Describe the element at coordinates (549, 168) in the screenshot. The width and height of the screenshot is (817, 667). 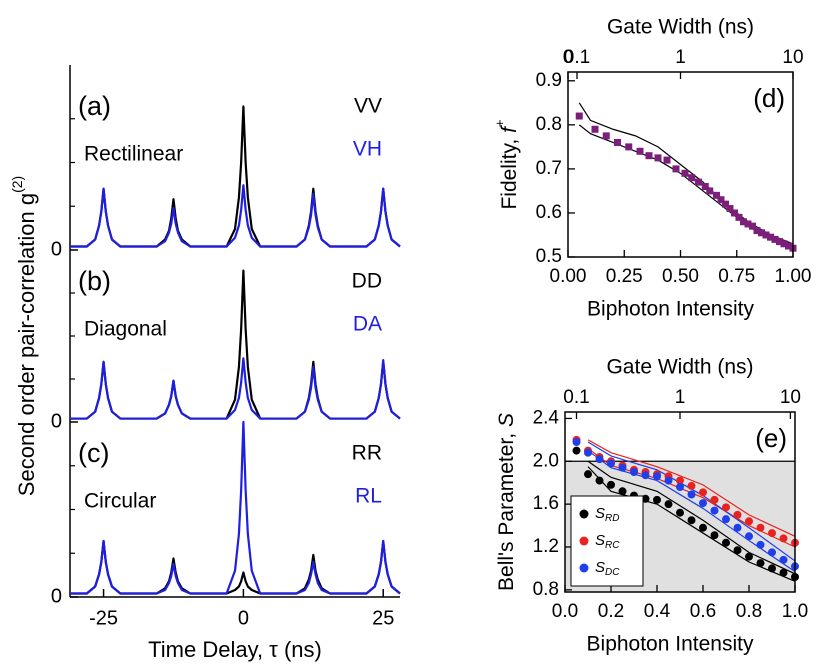
I see `y-tick-label: 0.7` at that location.